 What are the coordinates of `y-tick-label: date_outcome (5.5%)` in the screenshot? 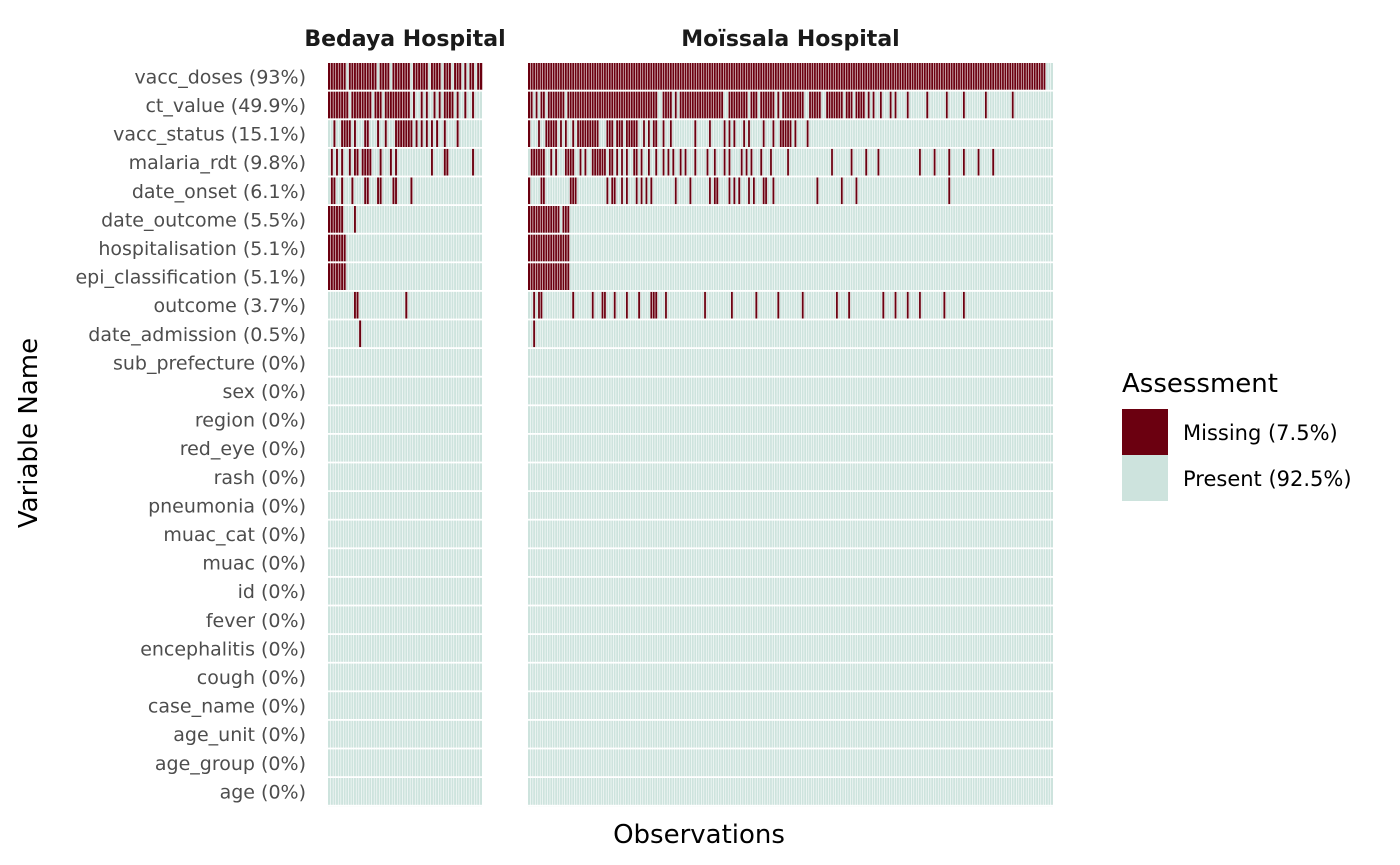 It's located at (203, 220).